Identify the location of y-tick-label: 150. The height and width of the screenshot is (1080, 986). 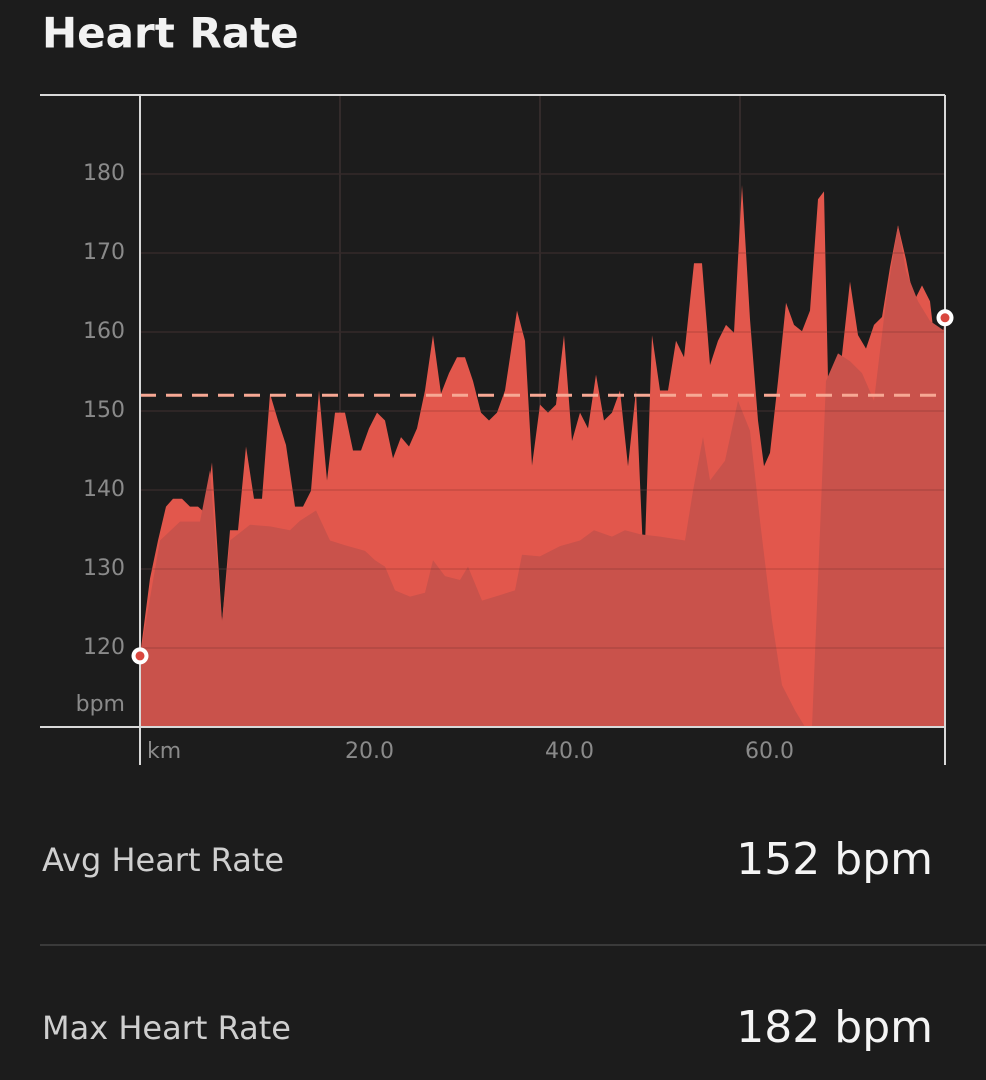
(104, 410).